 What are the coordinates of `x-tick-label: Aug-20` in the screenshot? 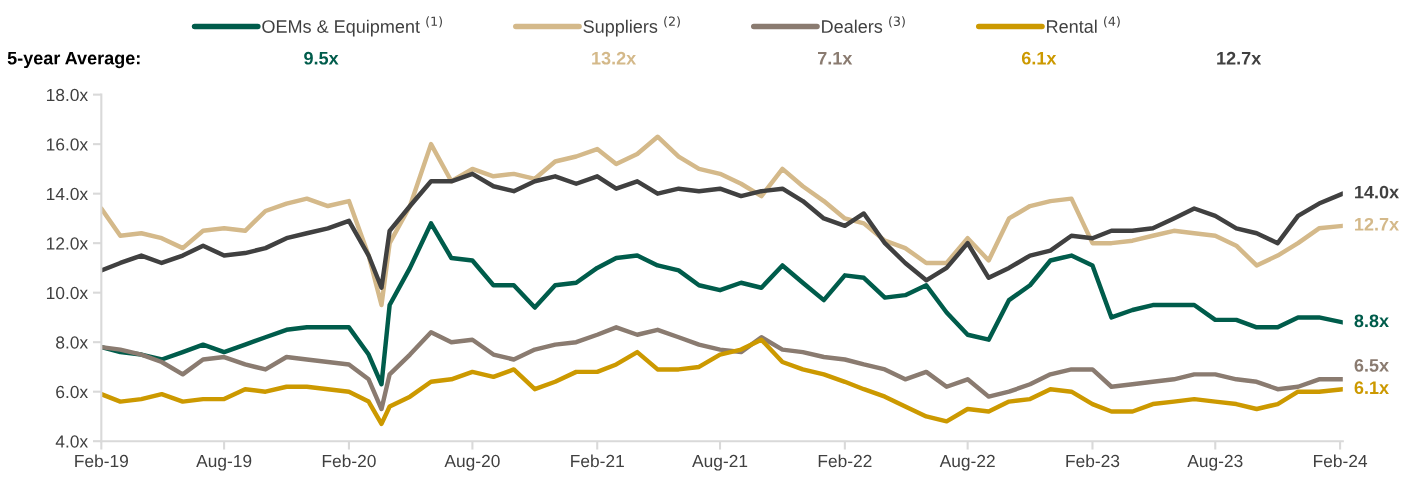 It's located at (472, 462).